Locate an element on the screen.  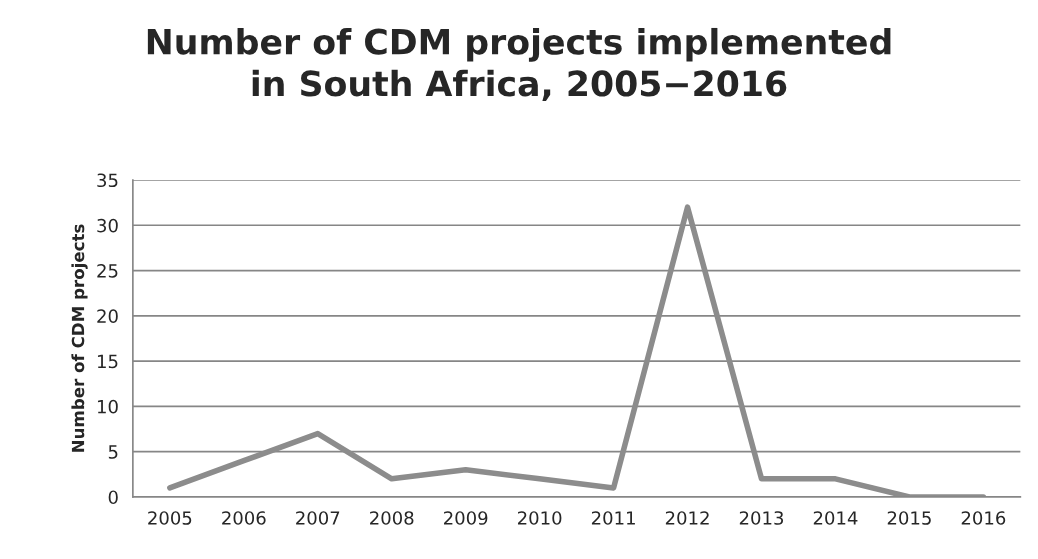
x-tick-label: 2008 is located at coordinates (392, 518).